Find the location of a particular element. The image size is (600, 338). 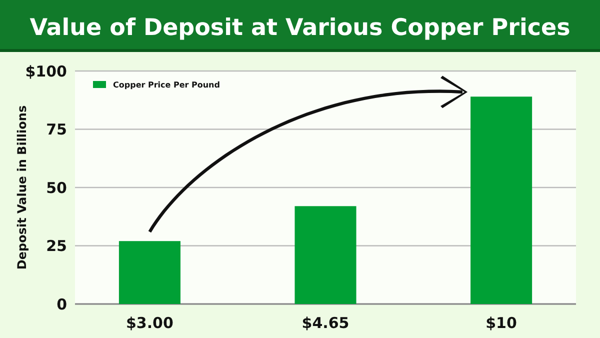

y-axis-title: Deposit Value in Billions is located at coordinates (22, 187).